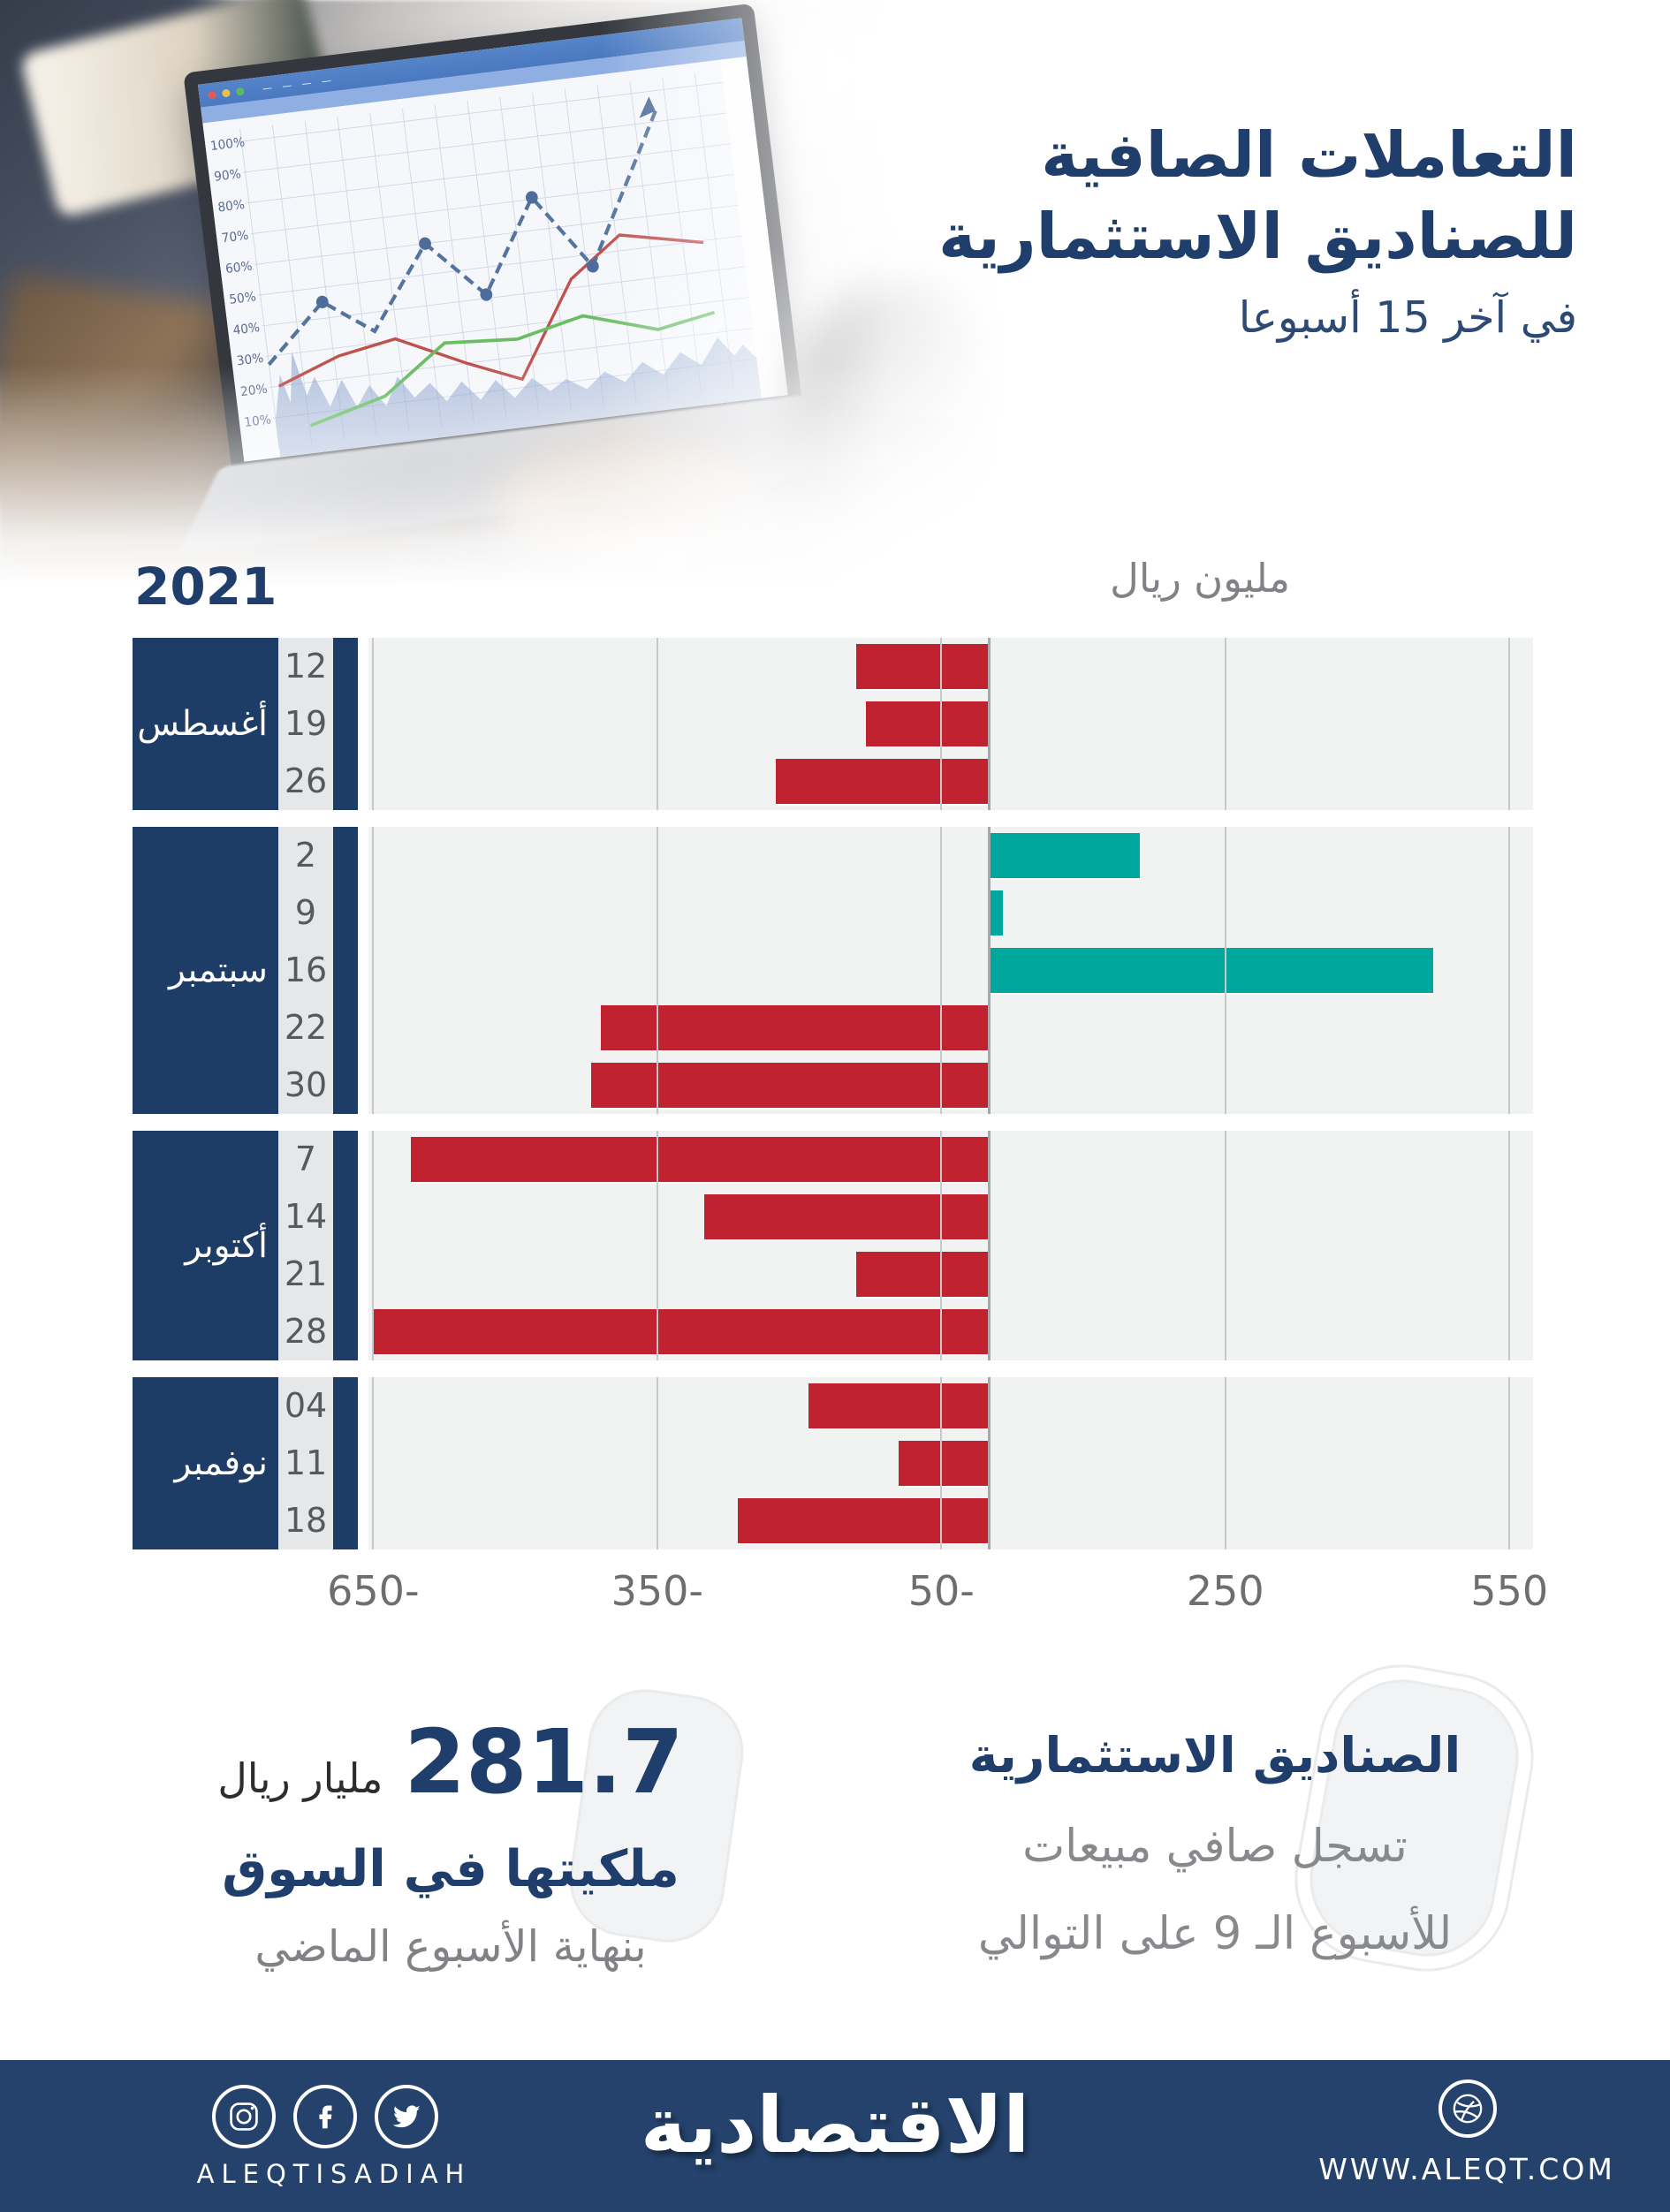 The image size is (1670, 2212). I want to click on axis-tick-label: 250, so click(1225, 1591).